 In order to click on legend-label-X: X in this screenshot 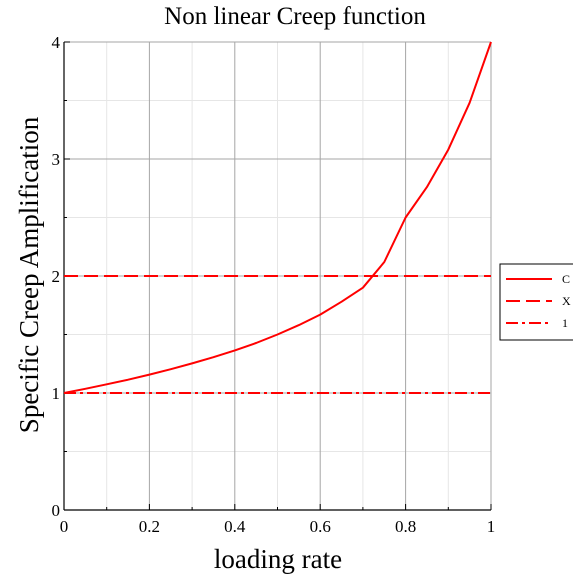, I will do `click(566, 301)`.